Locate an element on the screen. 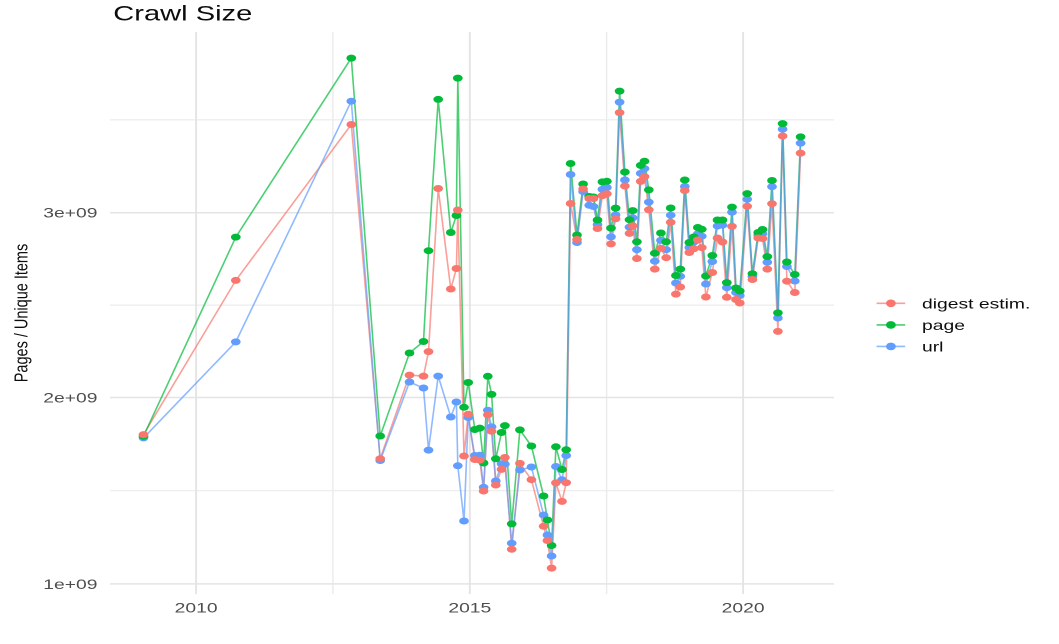 The height and width of the screenshot is (644, 1059). svg-text: page is located at coordinates (943, 325).